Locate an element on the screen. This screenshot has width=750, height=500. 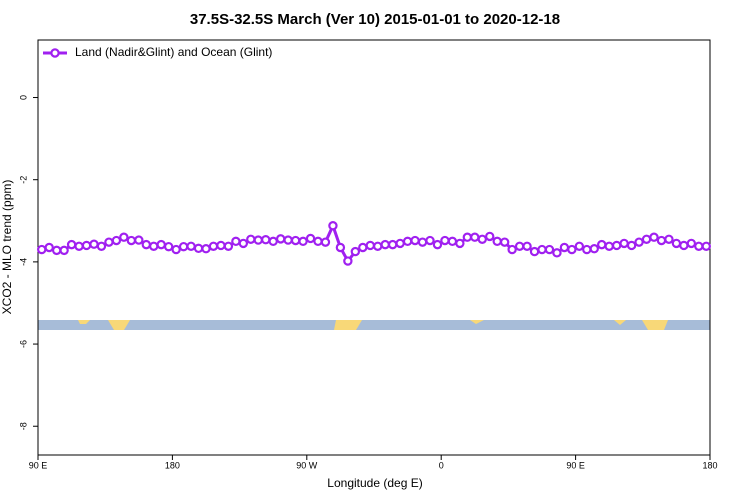
legend-label: Land (Nadir&Glint) and Ocean (Glint) is located at coordinates (173, 52).